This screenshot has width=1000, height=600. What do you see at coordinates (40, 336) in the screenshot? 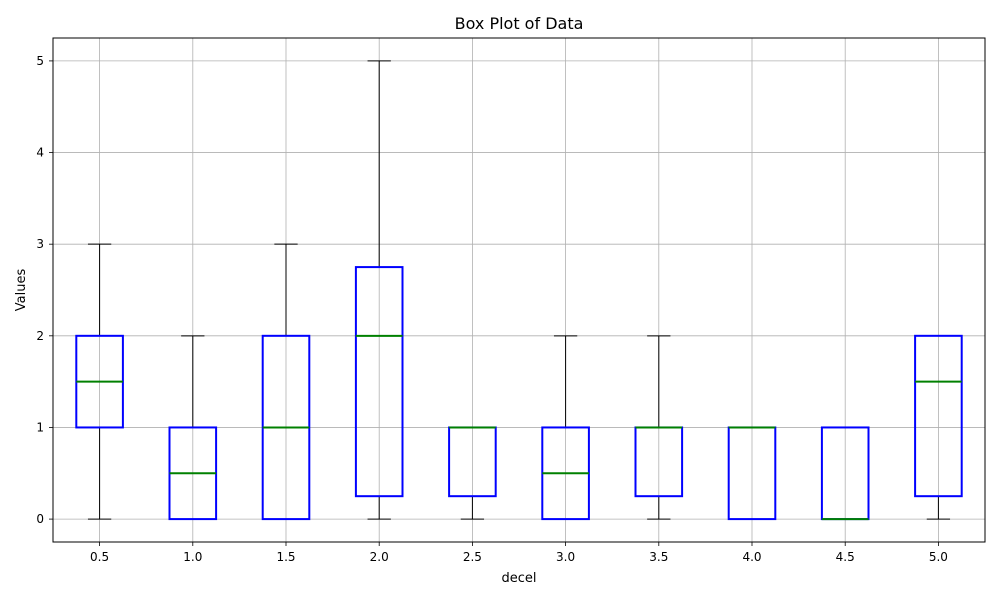
I see `y-tick-label: 2` at bounding box center [40, 336].